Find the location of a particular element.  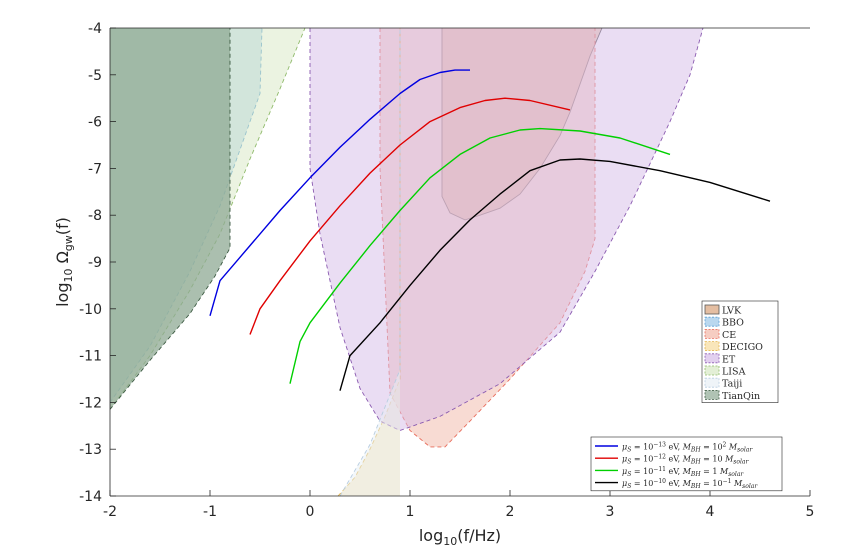

y-tick-label: -4 is located at coordinates (95, 29).